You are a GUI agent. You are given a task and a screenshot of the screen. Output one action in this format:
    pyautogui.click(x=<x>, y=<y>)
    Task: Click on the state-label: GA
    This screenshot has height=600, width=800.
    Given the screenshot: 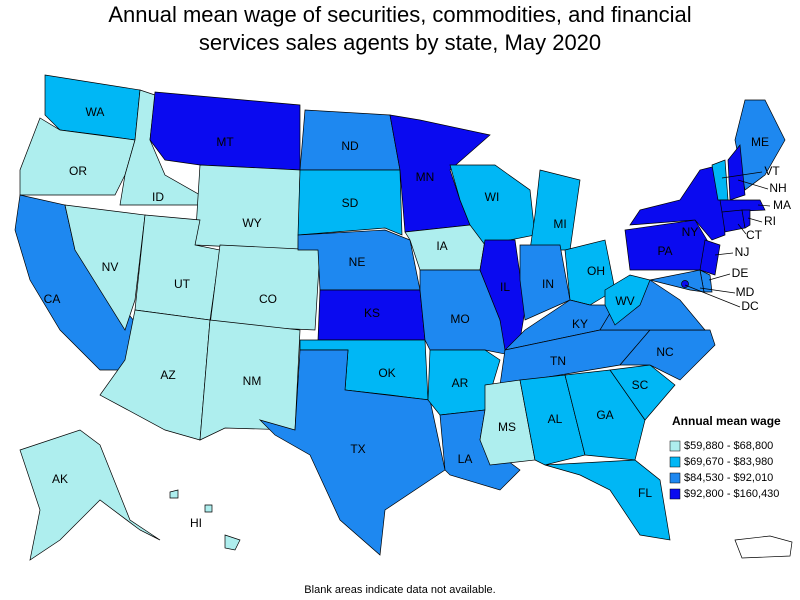 What is the action you would take?
    pyautogui.click(x=604, y=415)
    